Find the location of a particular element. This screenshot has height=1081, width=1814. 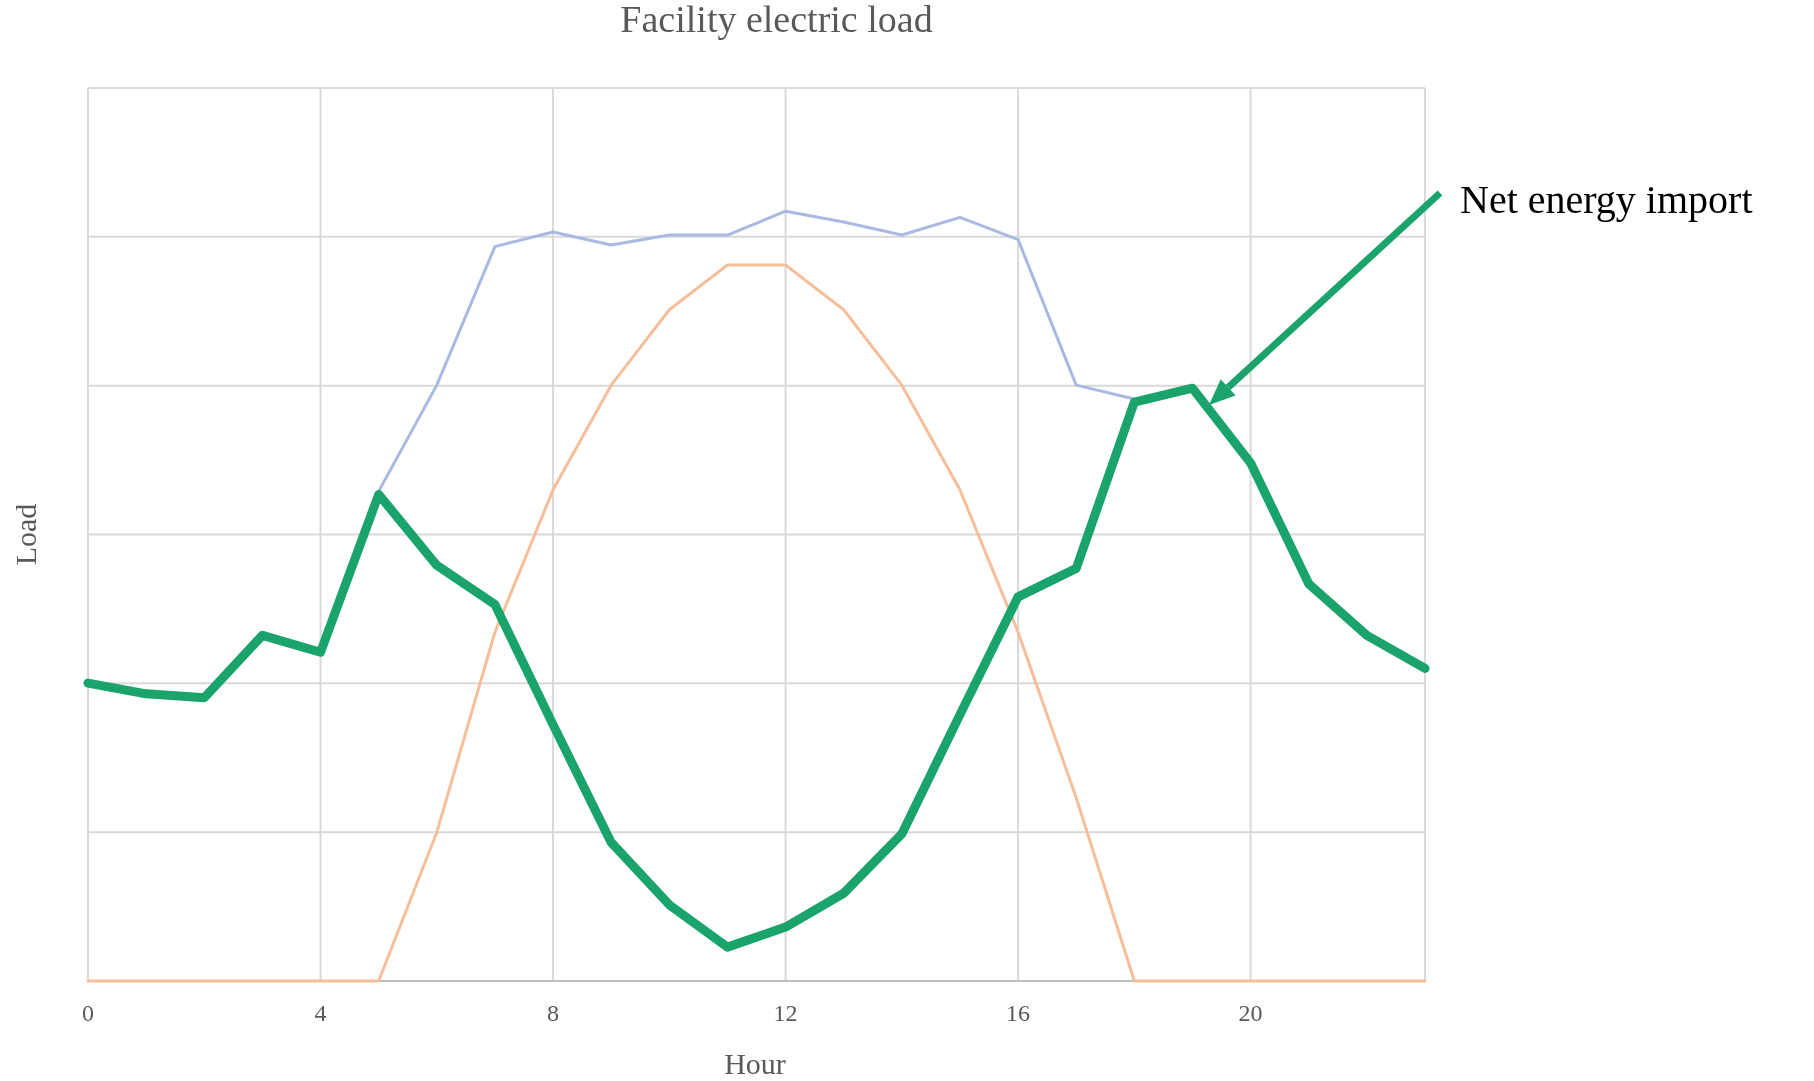

x-tick-label: 20 is located at coordinates (1250, 1013).